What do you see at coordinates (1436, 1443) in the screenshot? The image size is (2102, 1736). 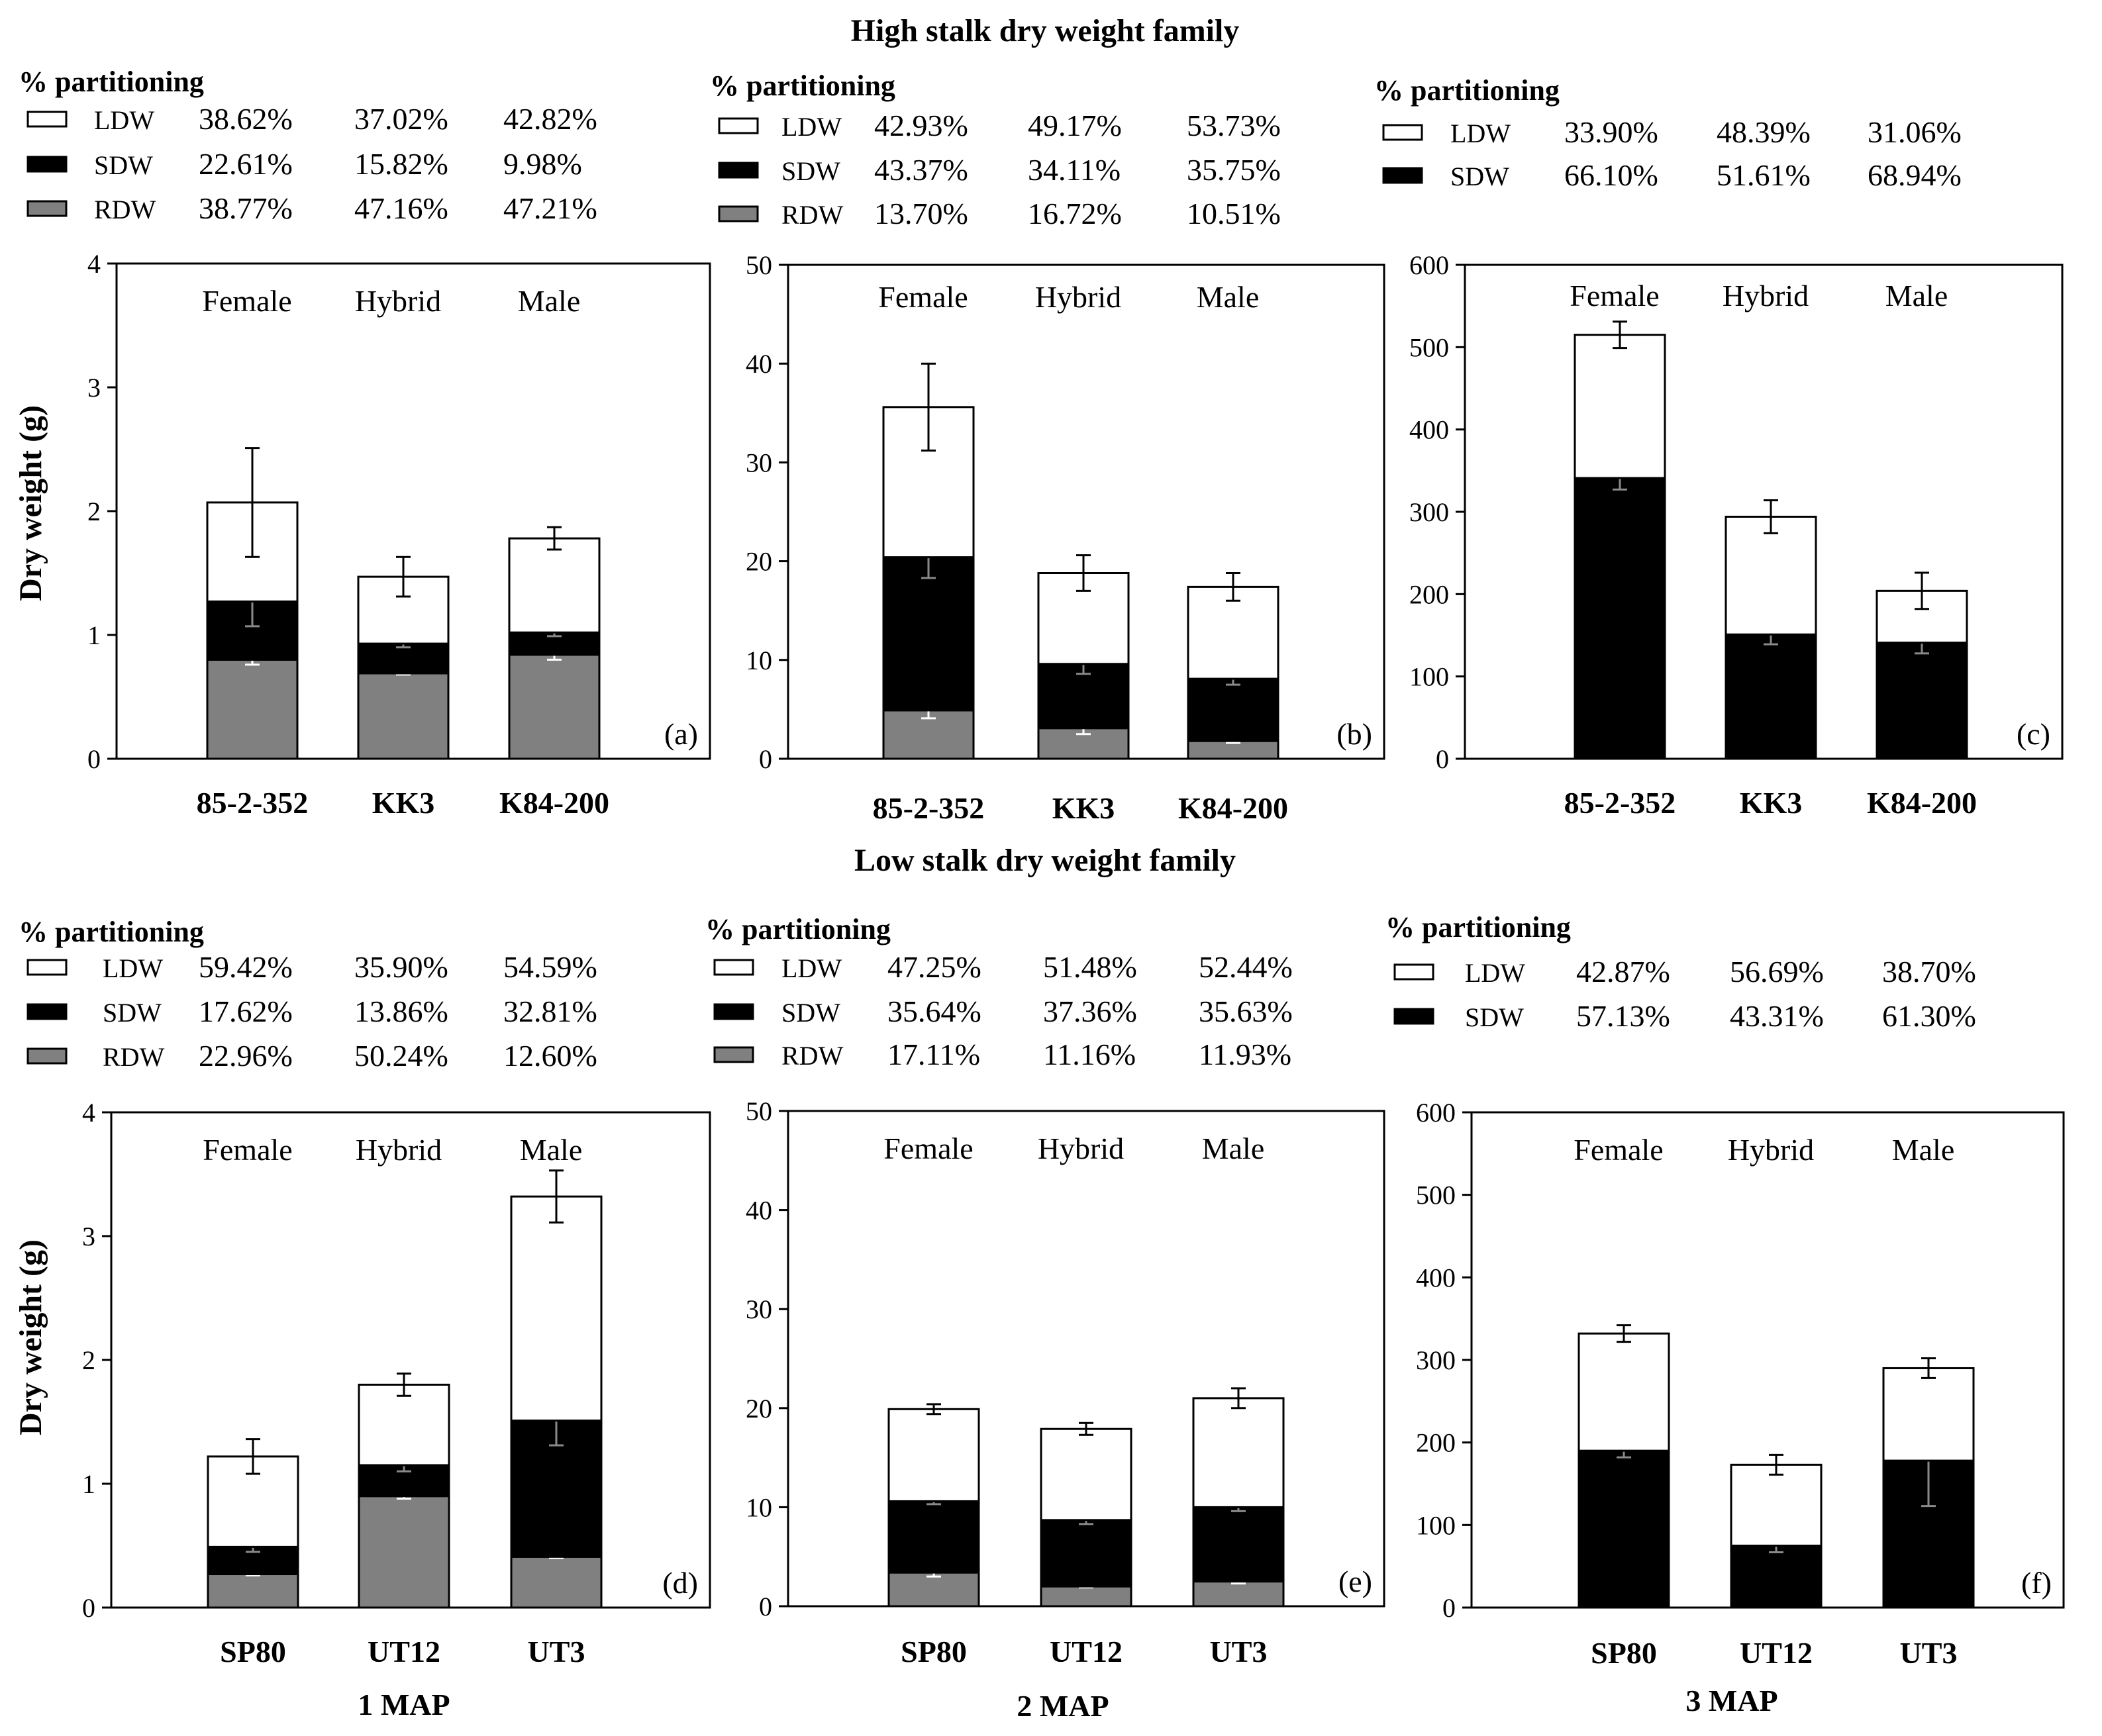 I see `panel-f-ytick-label-2: 200` at bounding box center [1436, 1443].